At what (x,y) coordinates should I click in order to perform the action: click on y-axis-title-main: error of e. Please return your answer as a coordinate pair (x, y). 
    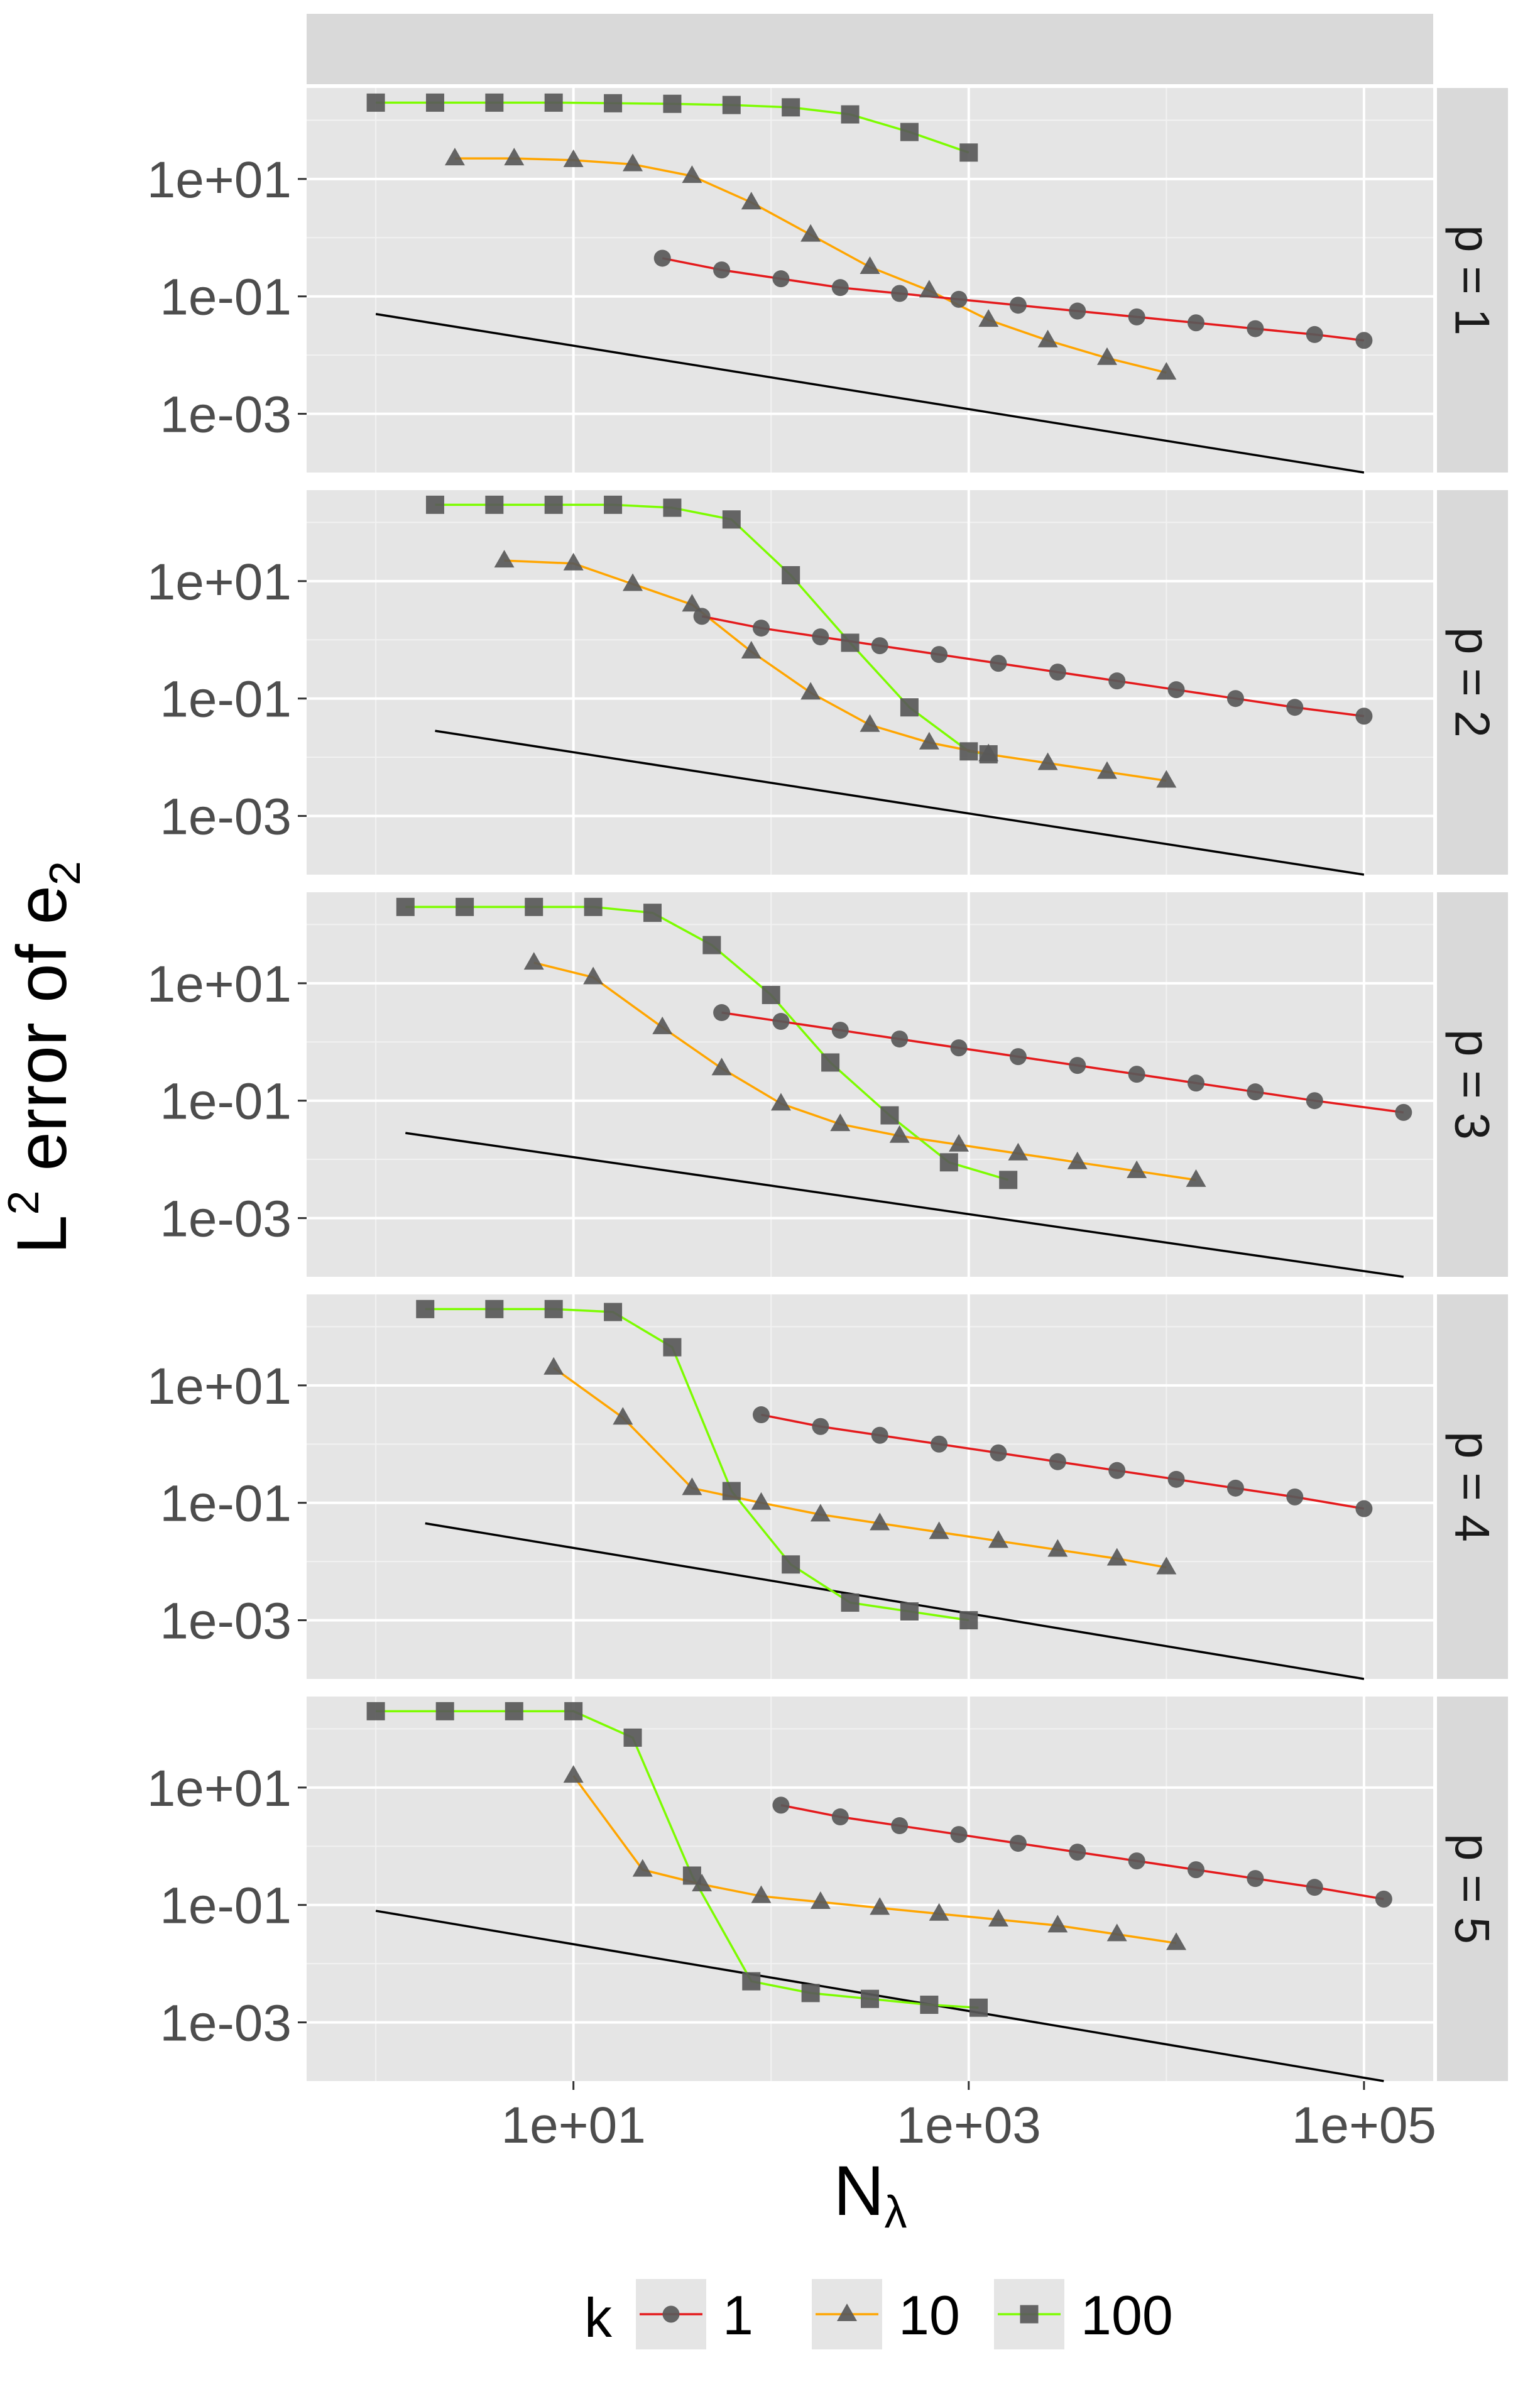
    Looking at the image, I should click on (42, 1038).